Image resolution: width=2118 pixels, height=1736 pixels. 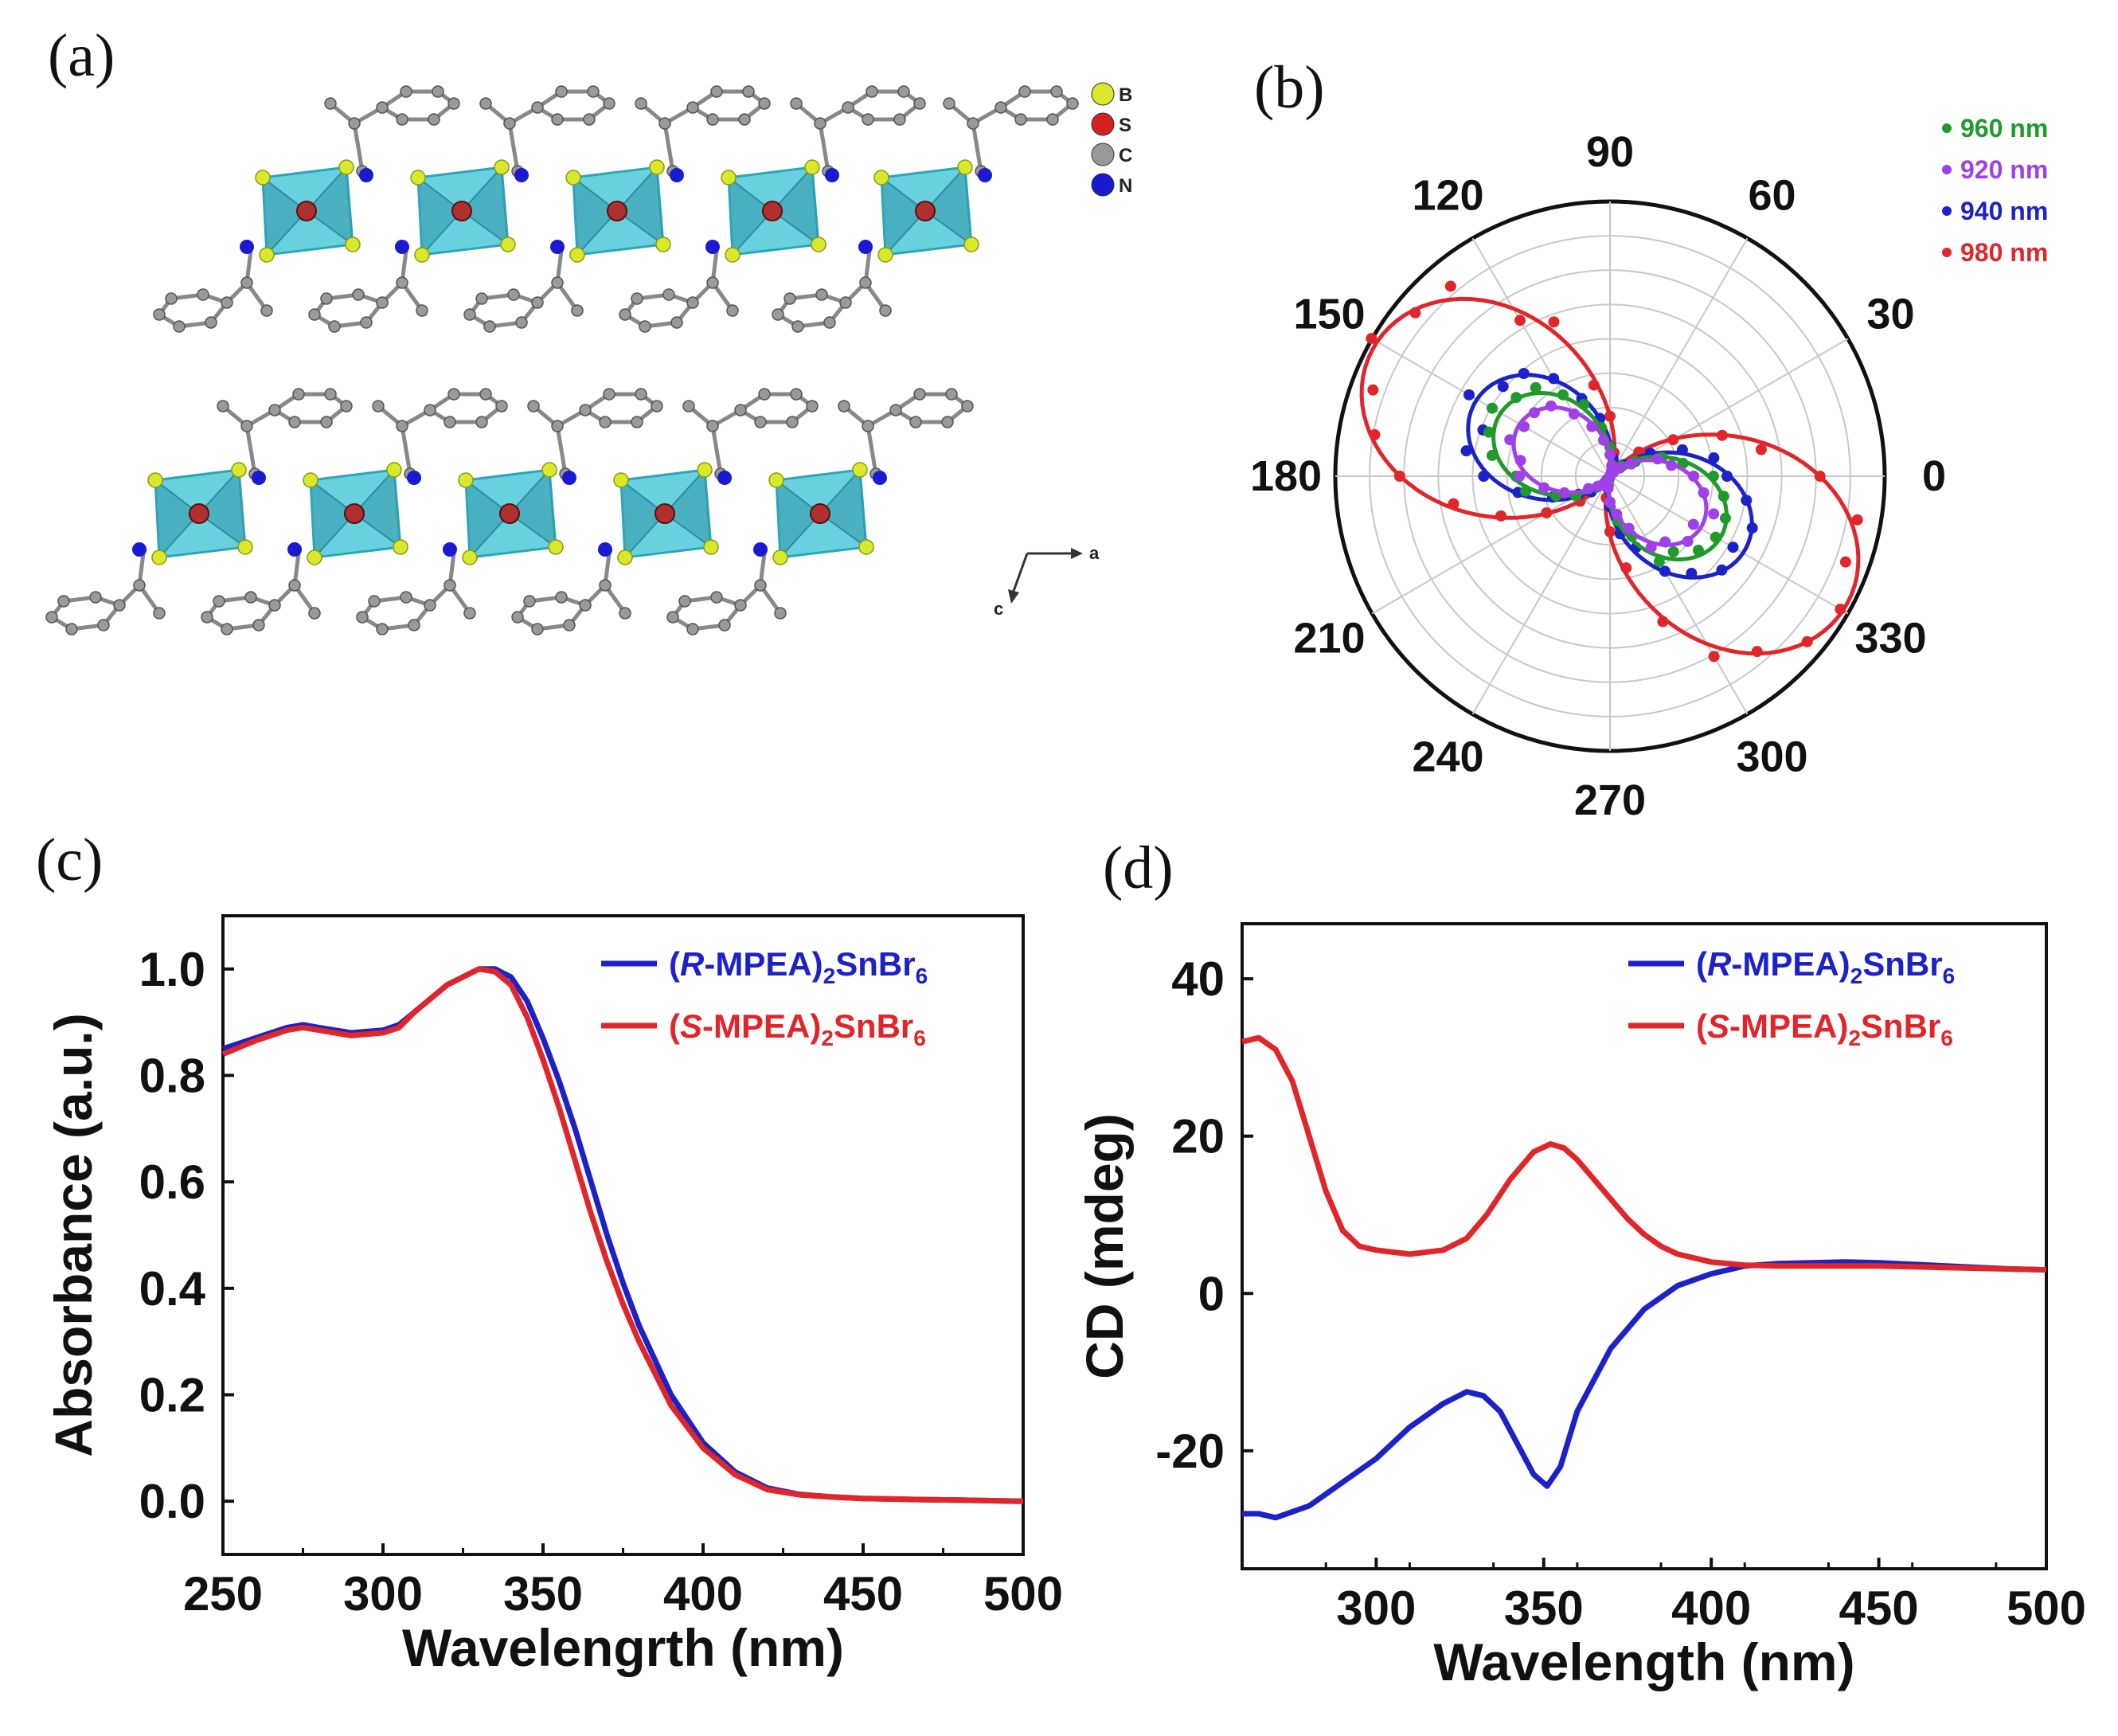 I want to click on atom-legend-label: B, so click(x=1125, y=95).